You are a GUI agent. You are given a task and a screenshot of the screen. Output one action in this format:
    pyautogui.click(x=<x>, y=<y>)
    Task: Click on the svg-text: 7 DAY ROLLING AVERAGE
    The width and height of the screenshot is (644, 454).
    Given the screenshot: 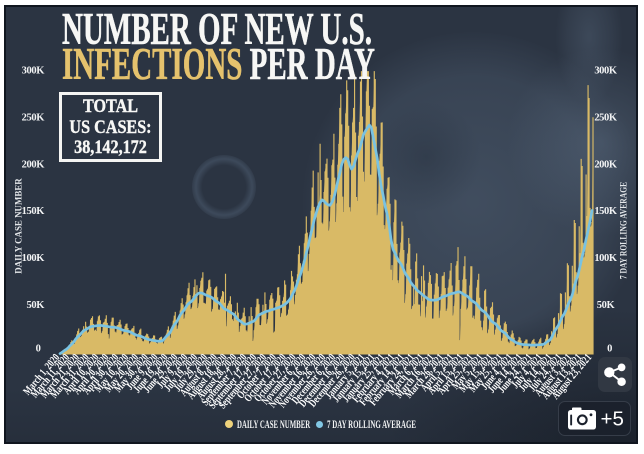 What is the action you would take?
    pyautogui.click(x=623, y=231)
    